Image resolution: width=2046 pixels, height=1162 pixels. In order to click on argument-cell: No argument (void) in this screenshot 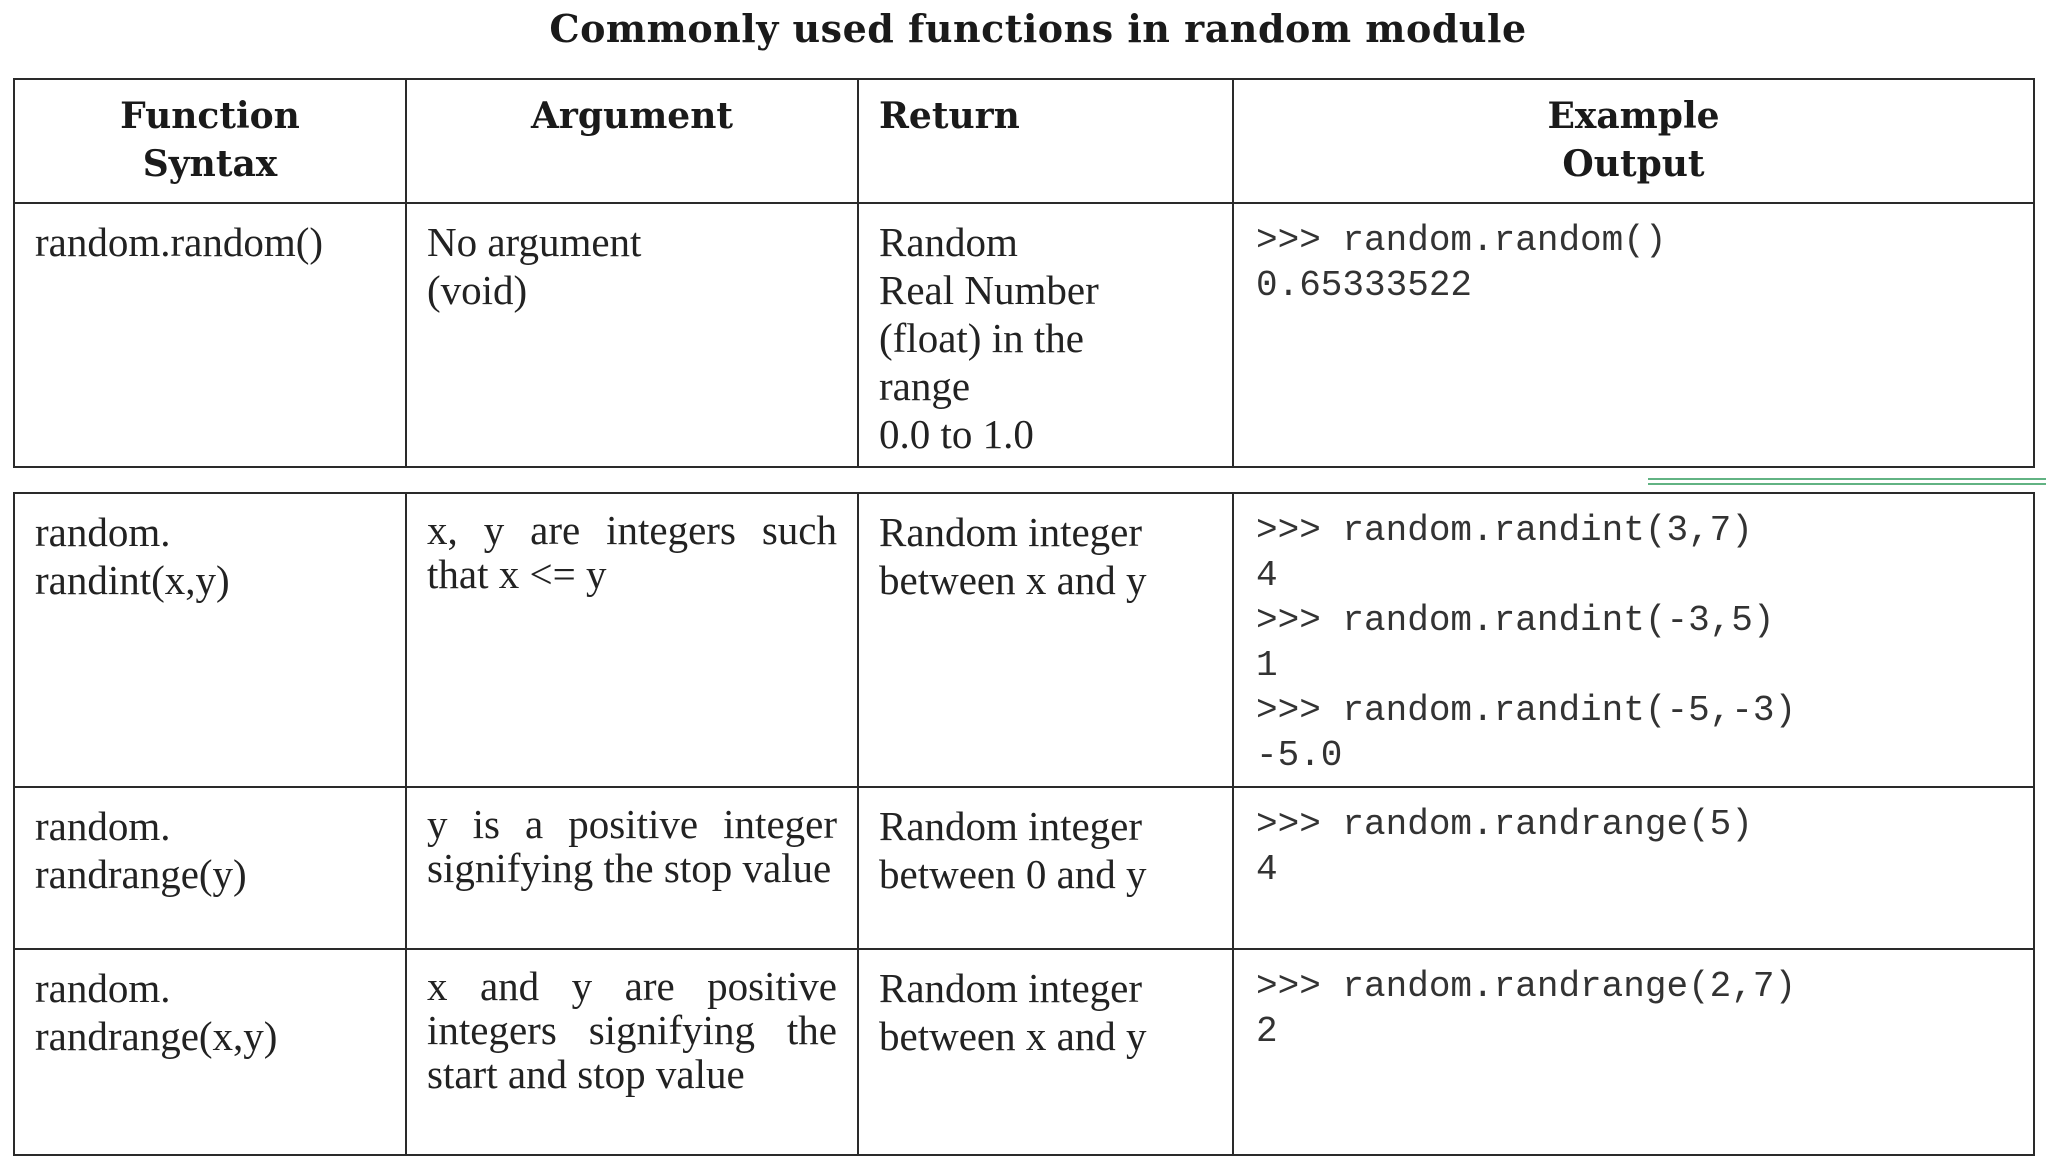, I will do `click(632, 335)`.